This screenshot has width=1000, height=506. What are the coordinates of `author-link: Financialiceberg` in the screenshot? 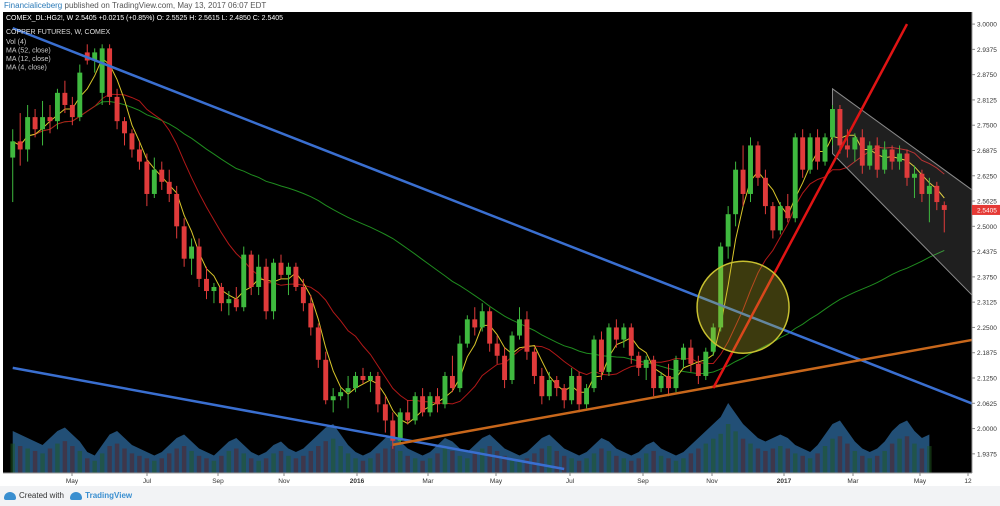 It's located at (33, 5).